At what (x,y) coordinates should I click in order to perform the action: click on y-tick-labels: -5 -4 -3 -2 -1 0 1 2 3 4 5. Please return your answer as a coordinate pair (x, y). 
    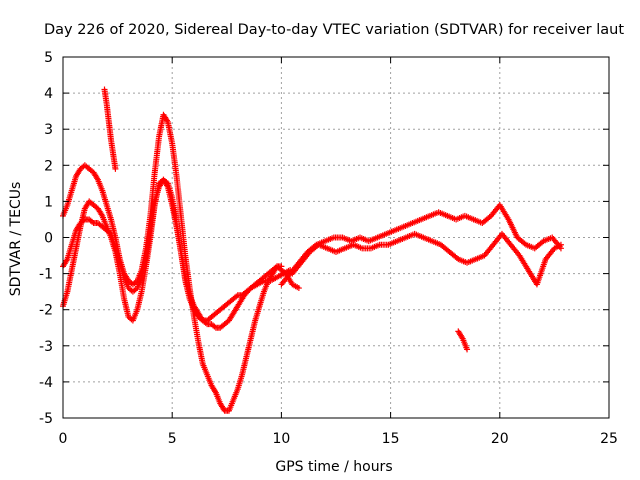
    Looking at the image, I should click on (46, 238).